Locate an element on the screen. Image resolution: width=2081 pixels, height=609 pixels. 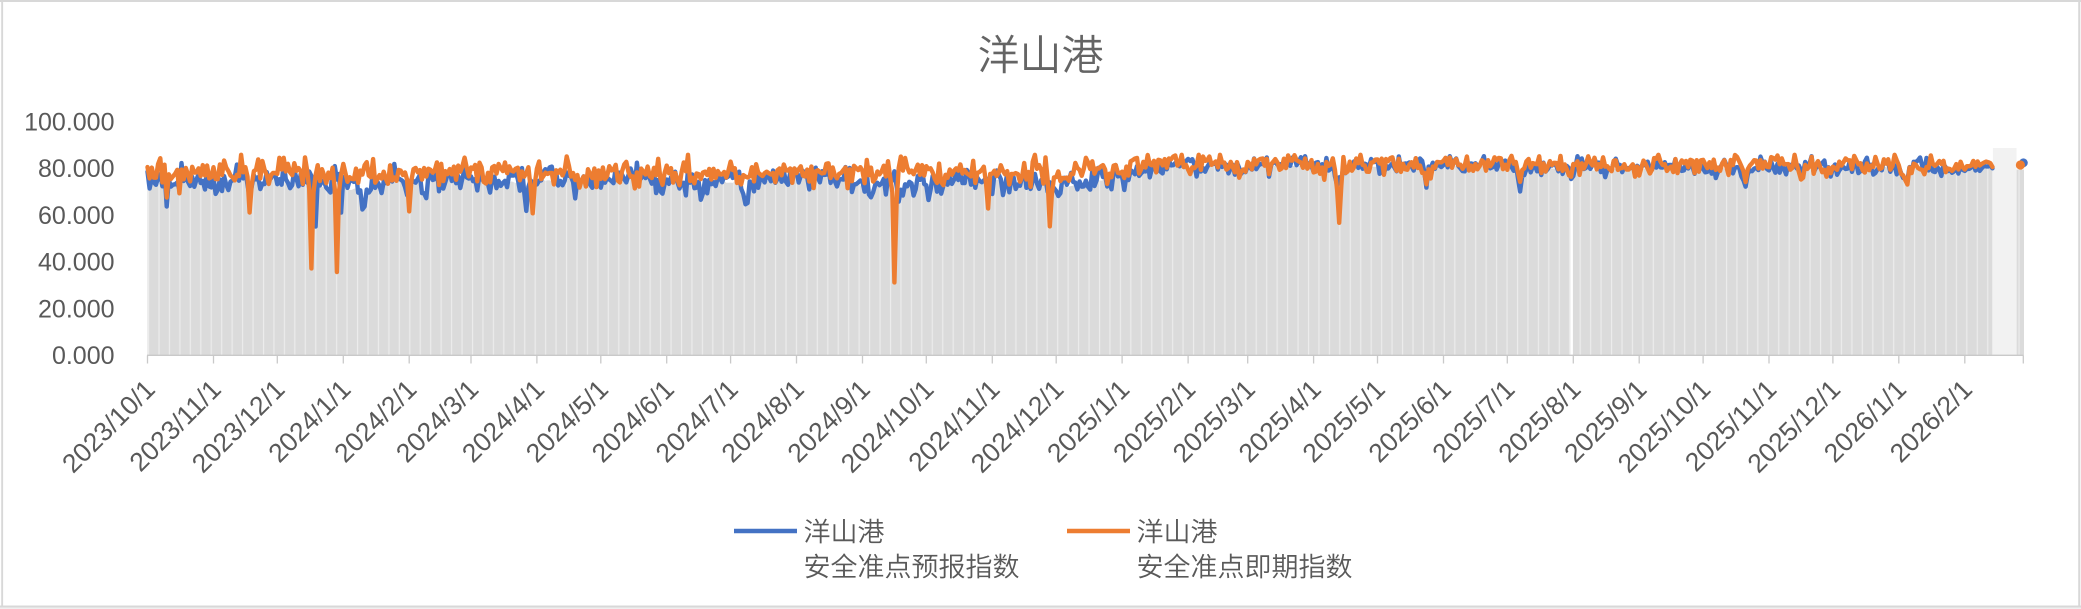
svg-text: 60.000 is located at coordinates (76, 216).